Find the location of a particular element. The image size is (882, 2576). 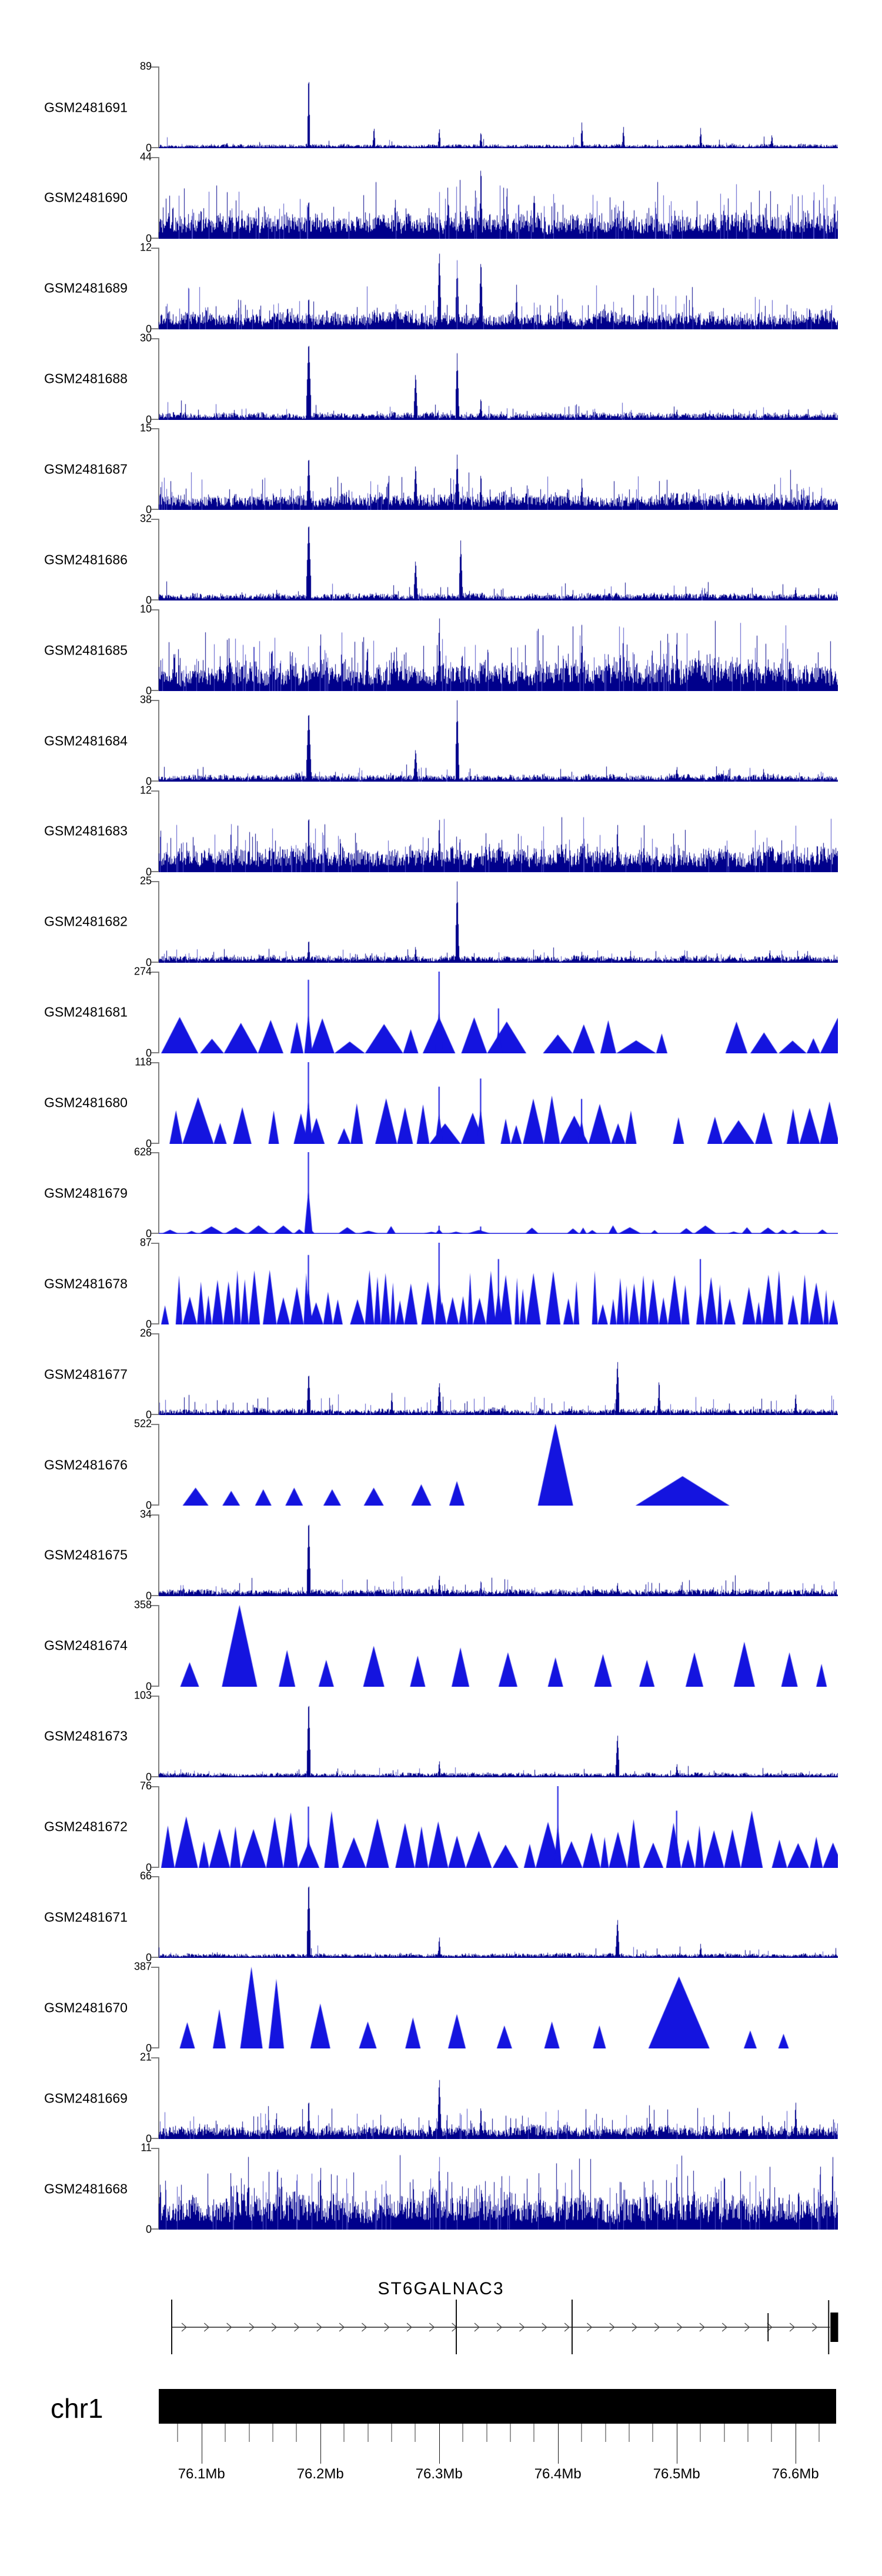

track-row: GSM2481671 66 0 is located at coordinates (441, 1917).